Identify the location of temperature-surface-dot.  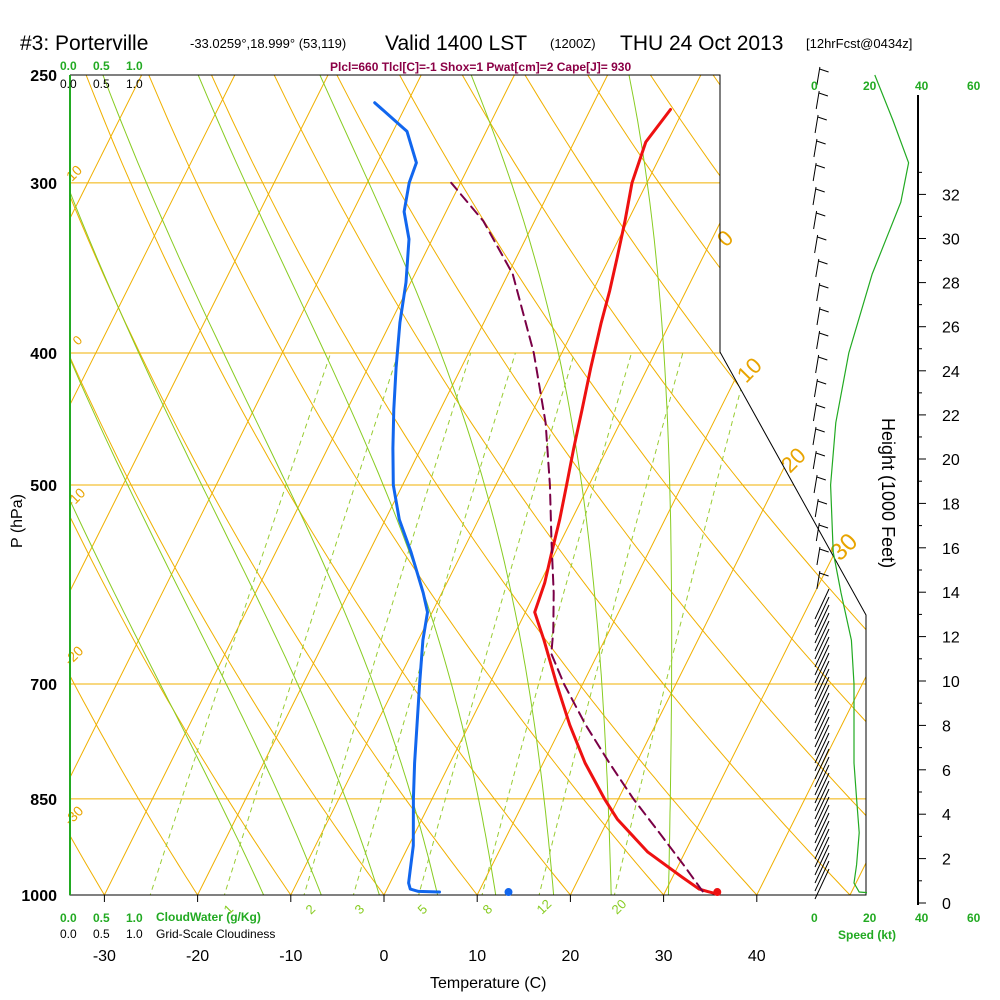
(717, 892).